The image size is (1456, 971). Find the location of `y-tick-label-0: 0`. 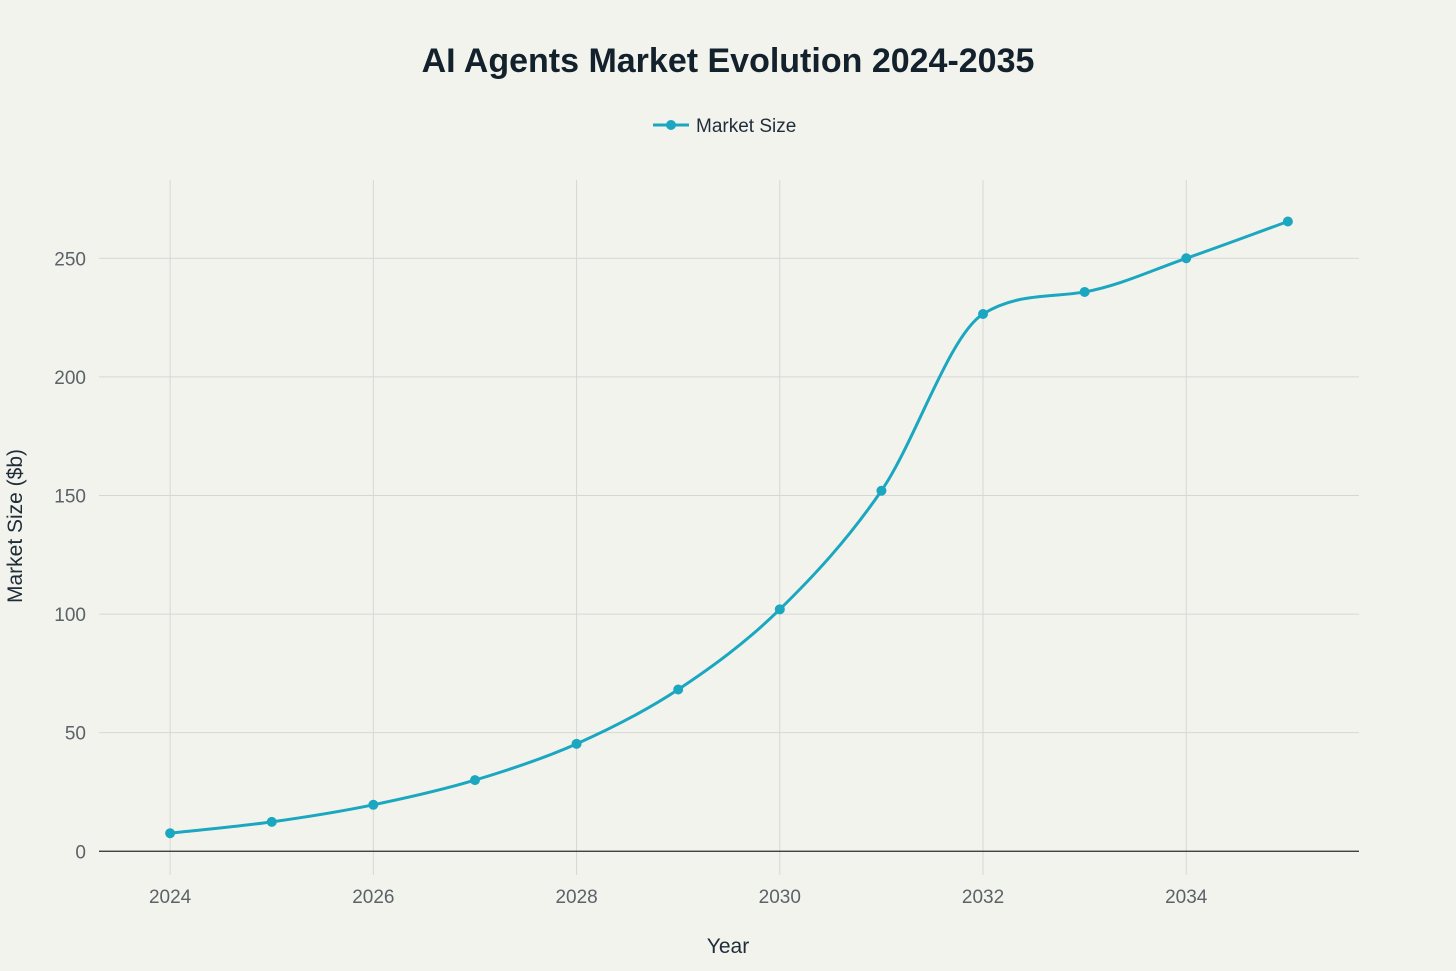

y-tick-label-0: 0 is located at coordinates (80, 852).